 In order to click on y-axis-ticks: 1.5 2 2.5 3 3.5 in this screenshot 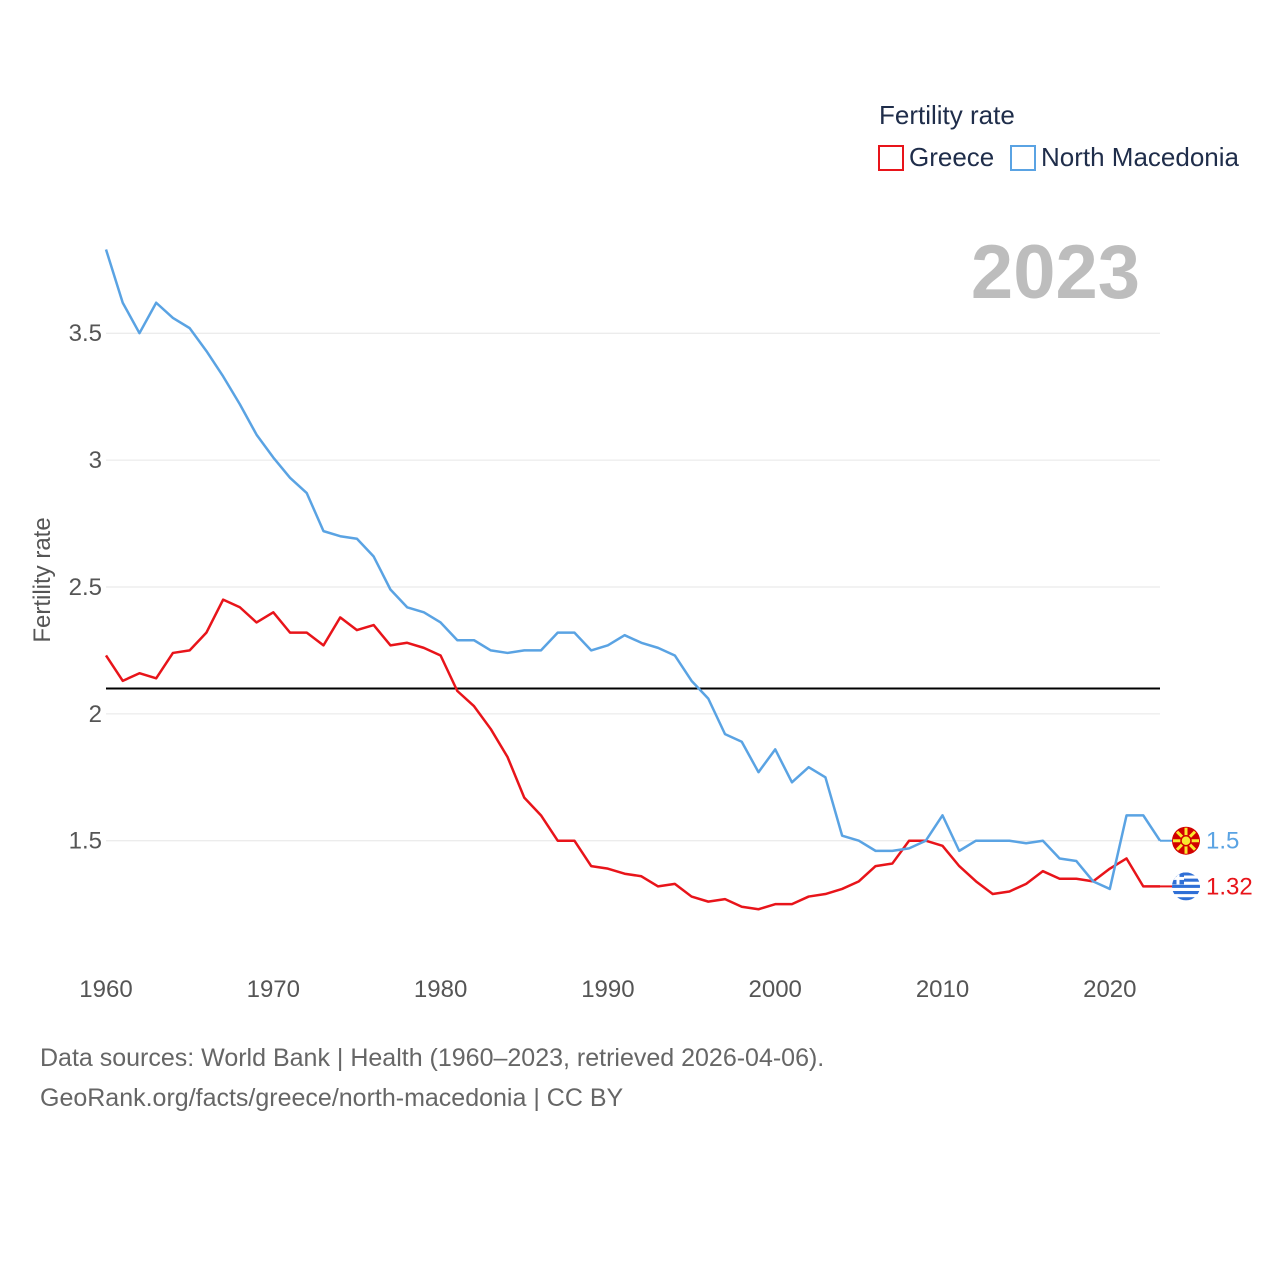, I will do `click(85, 587)`.